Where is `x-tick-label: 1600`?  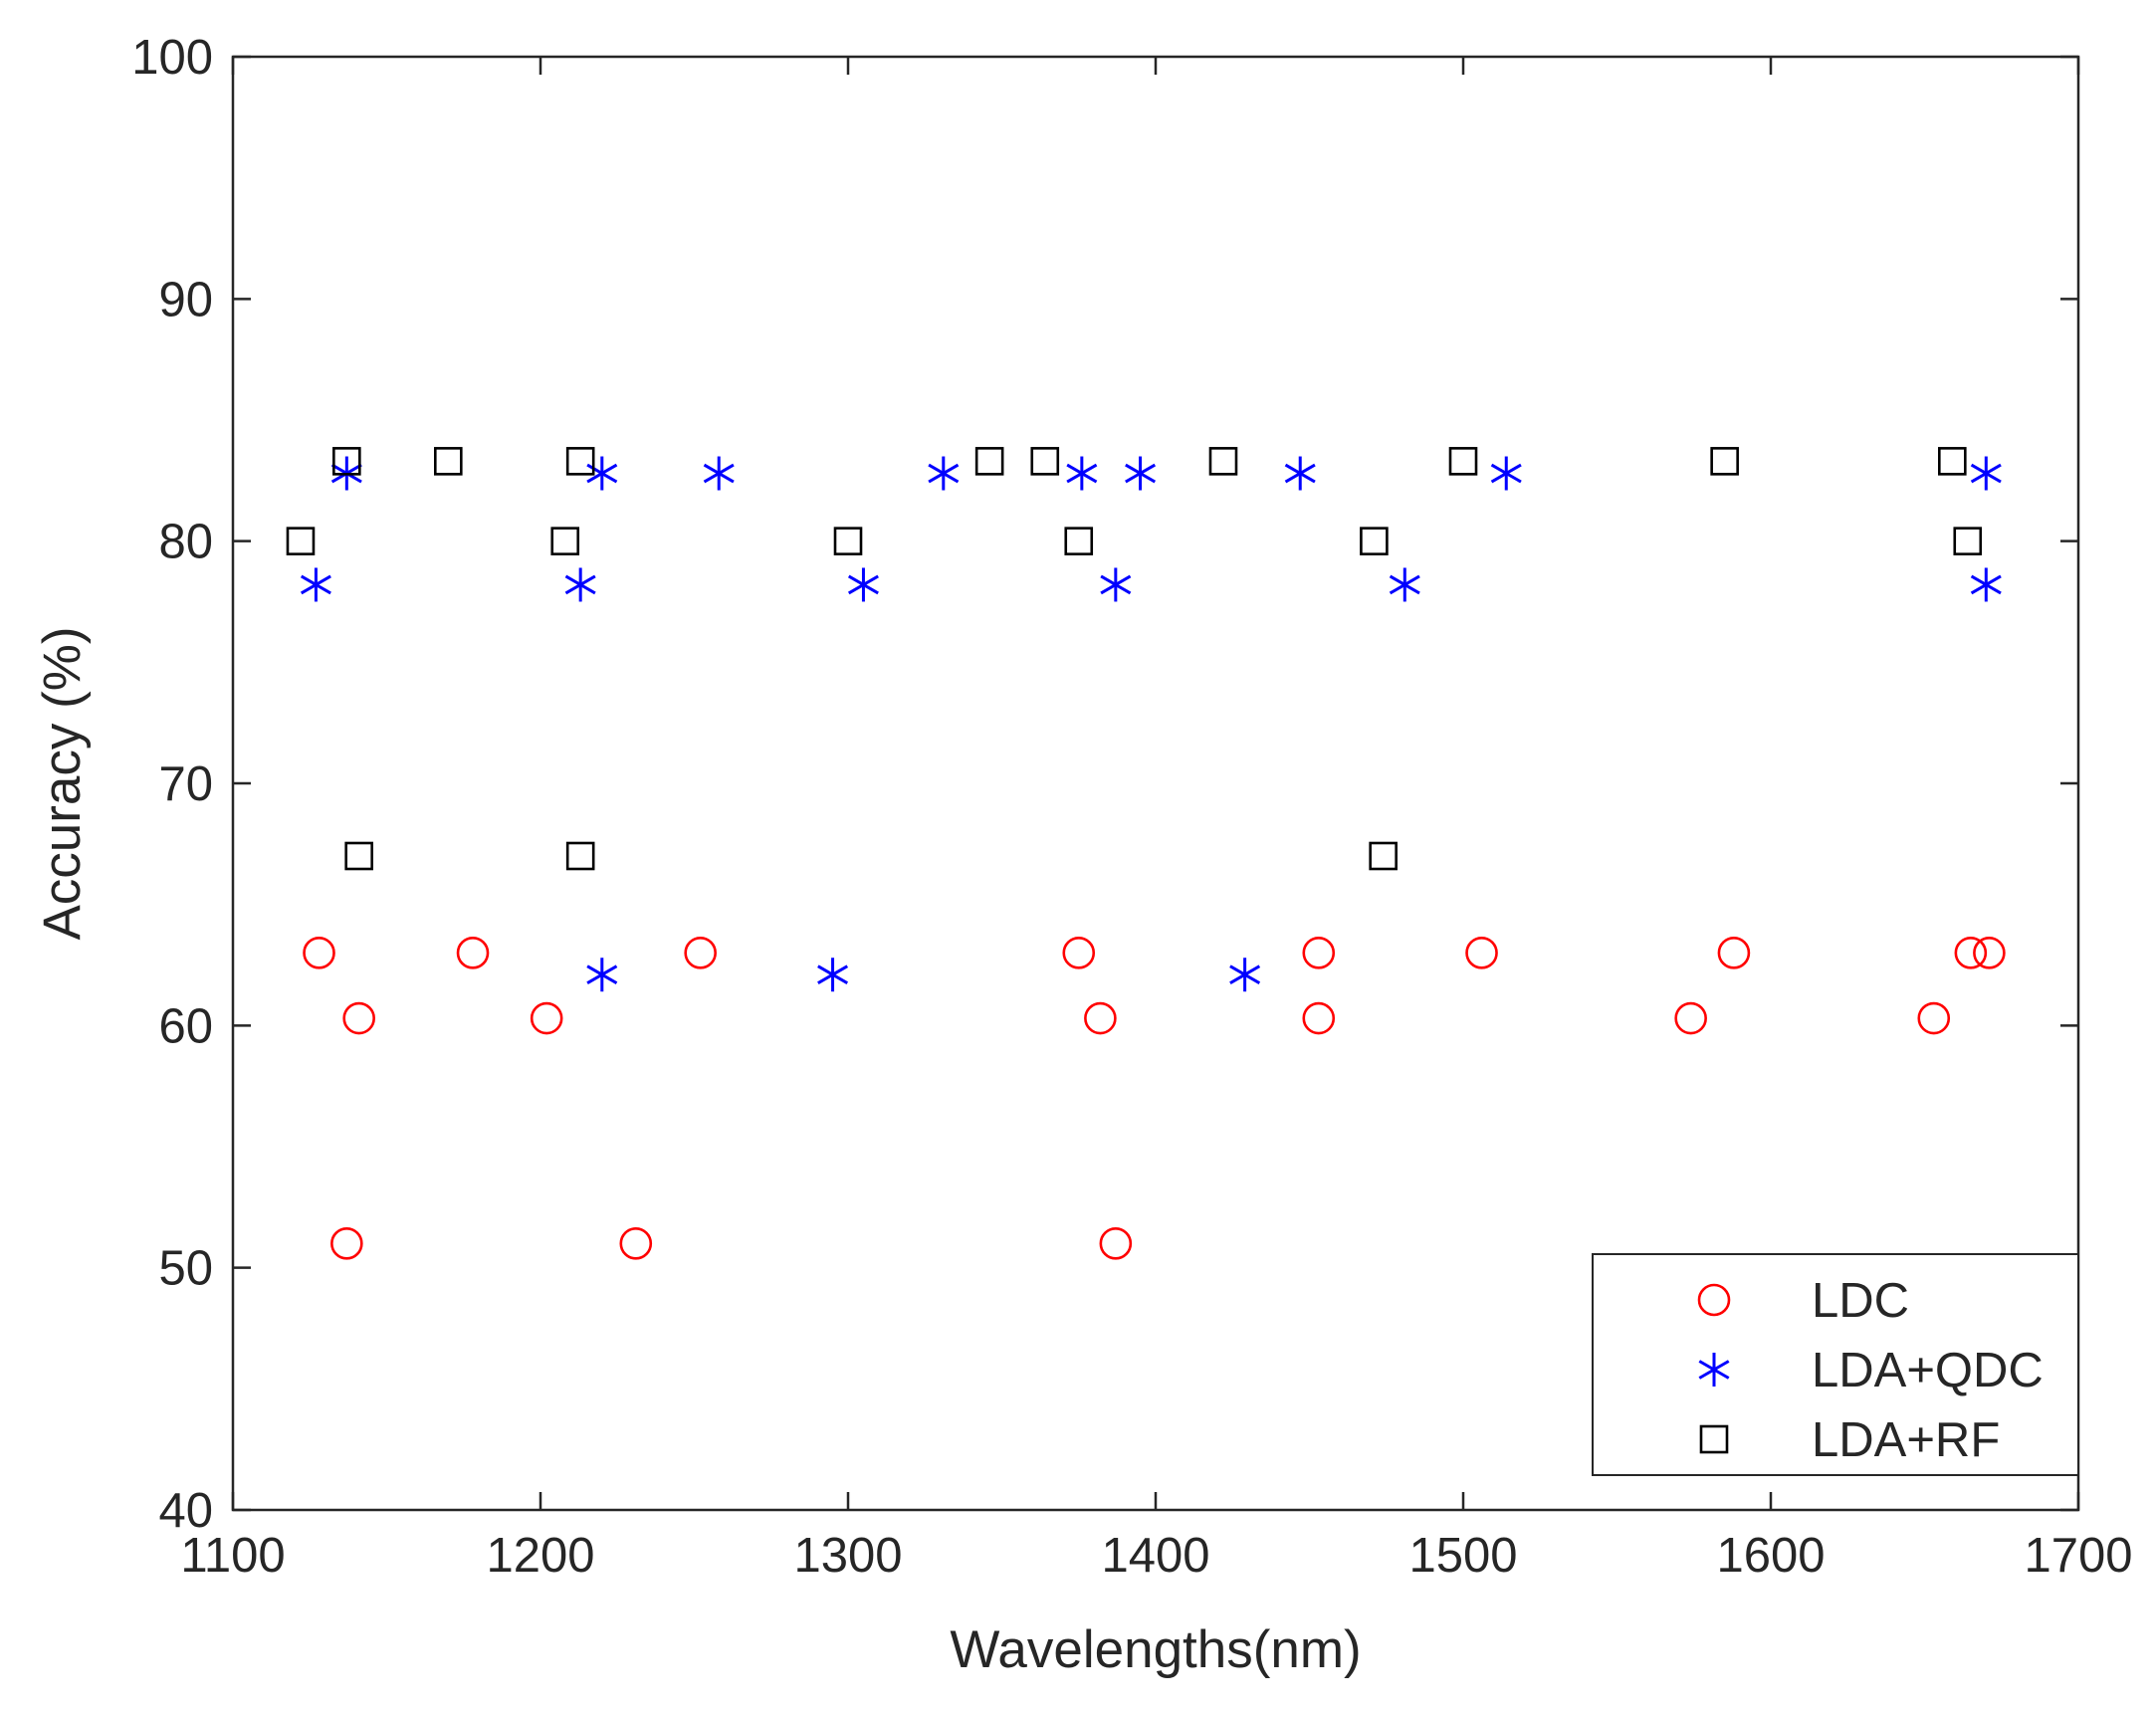
x-tick-label: 1600 is located at coordinates (1770, 1556).